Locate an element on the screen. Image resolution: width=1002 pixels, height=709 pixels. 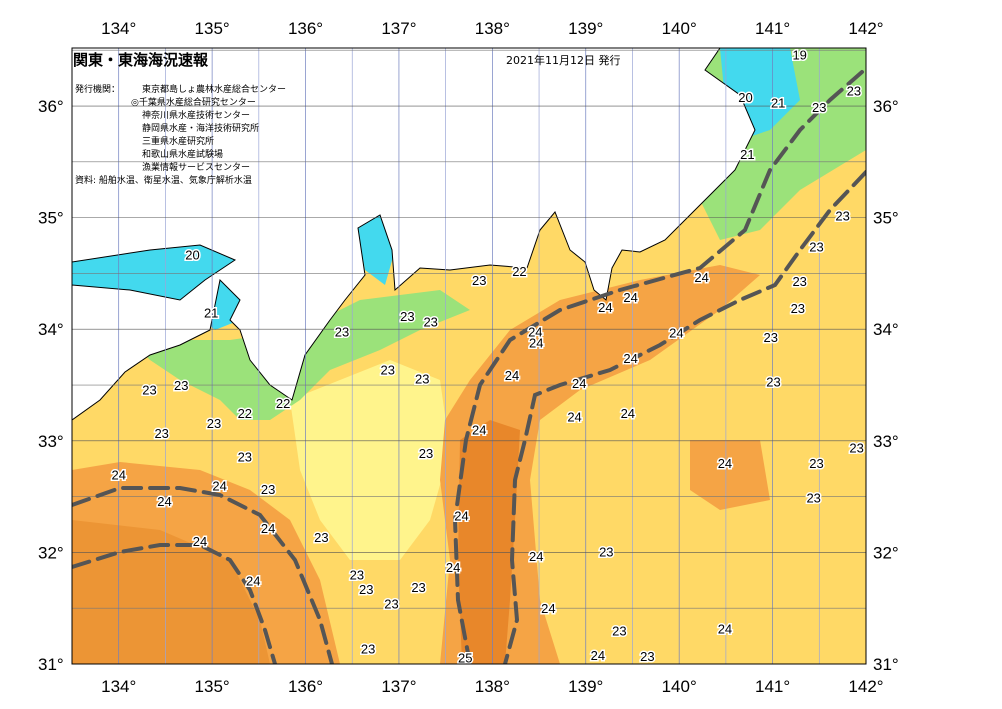
lon-tick-label-bottom: 136° is located at coordinates (305, 686).